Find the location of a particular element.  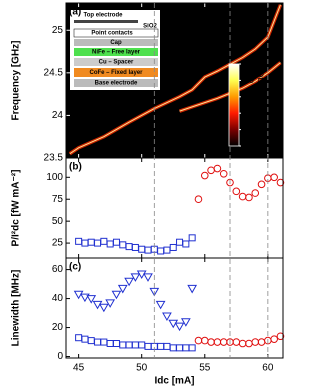

y-tick-label: 50 is located at coordinates (58, 221).